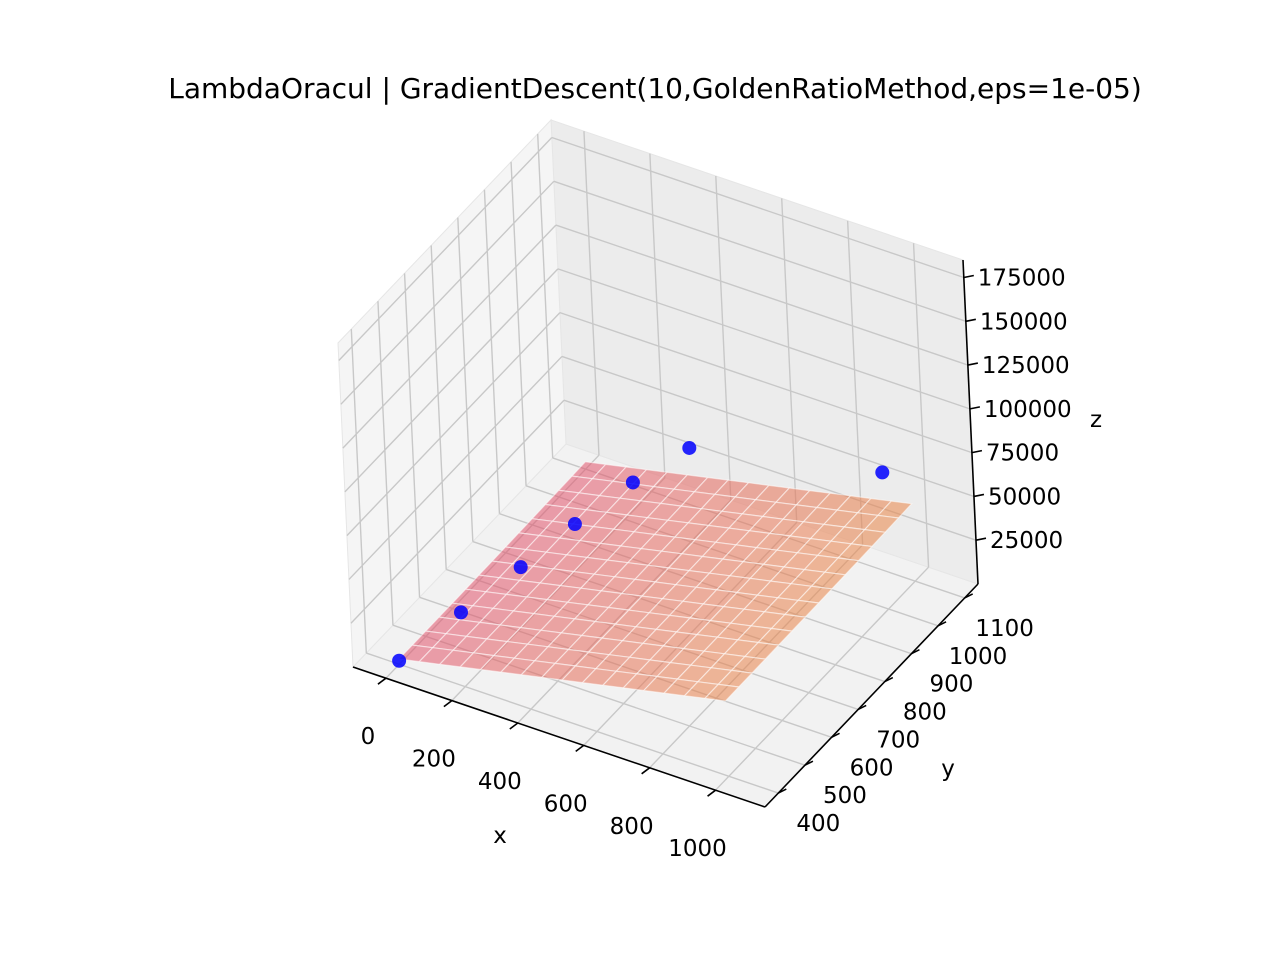  What do you see at coordinates (500, 782) in the screenshot?
I see `x-tick-label: 400` at bounding box center [500, 782].